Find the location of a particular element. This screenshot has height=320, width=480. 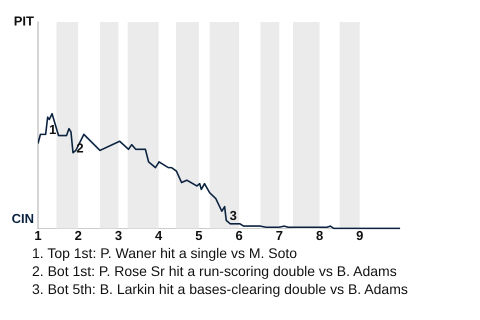

x-tick-label: 7 is located at coordinates (279, 235).